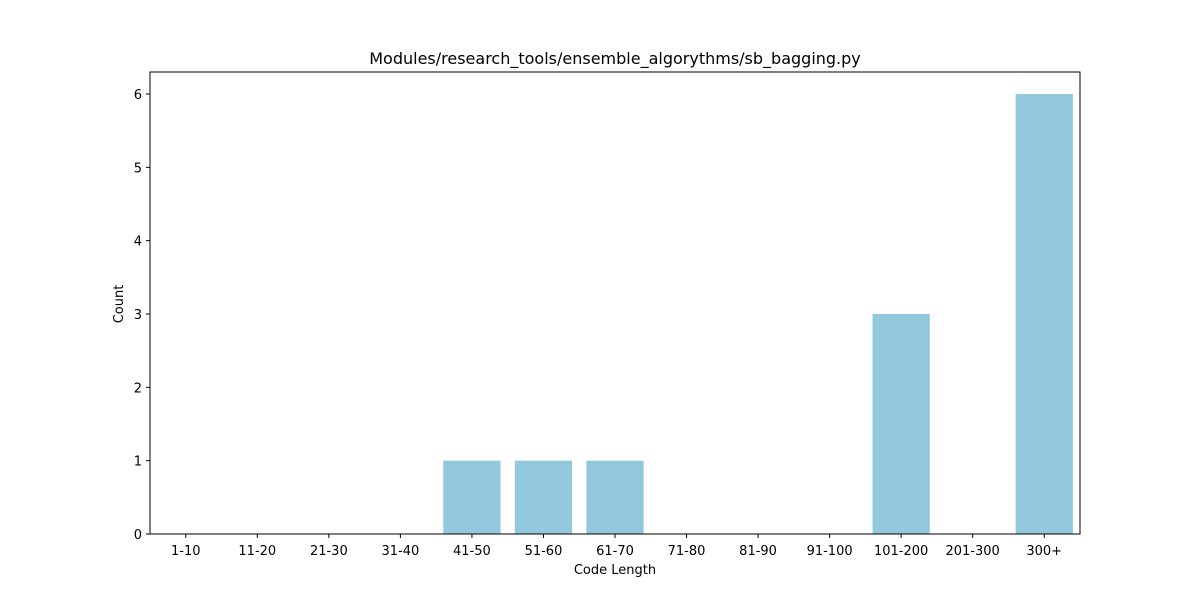 This screenshot has height=600, width=1200. What do you see at coordinates (138, 462) in the screenshot?
I see `y-tick-label: 1` at bounding box center [138, 462].